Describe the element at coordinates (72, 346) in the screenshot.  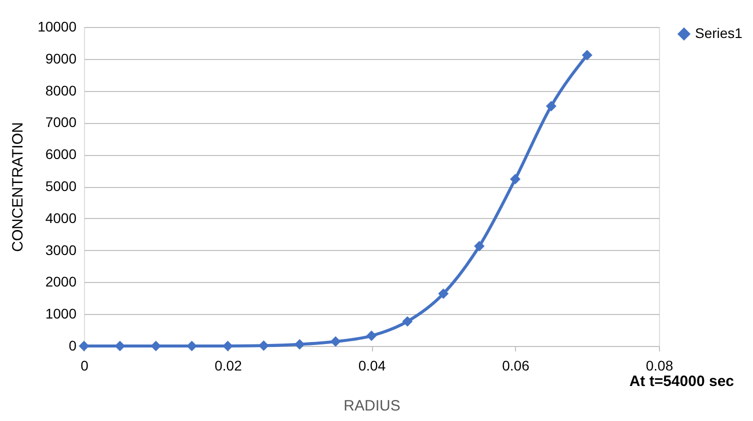
I see `y-tick-label: 0` at that location.